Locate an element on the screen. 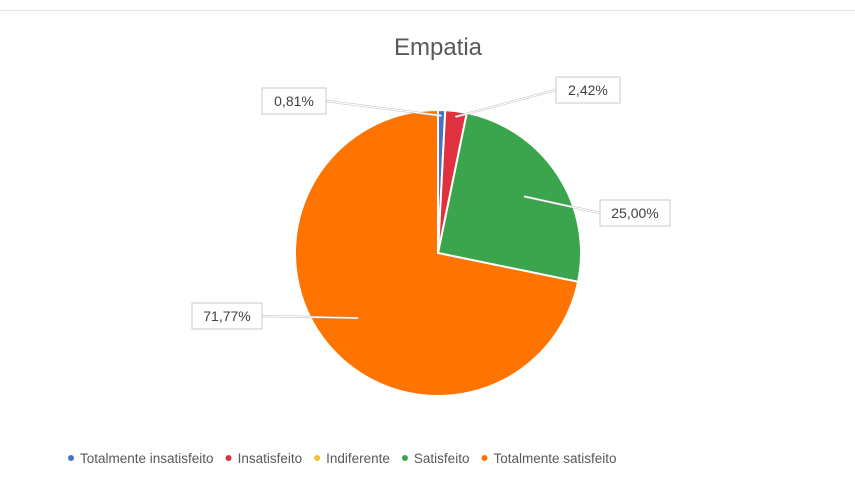 The width and height of the screenshot is (855, 482). legend-item-label: Indiferente is located at coordinates (358, 458).